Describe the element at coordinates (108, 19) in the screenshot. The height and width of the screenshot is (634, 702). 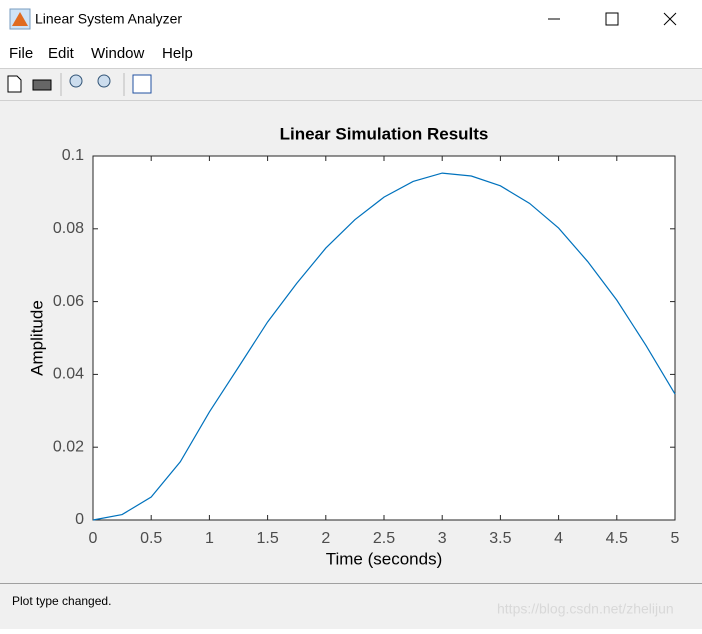
I see `window-title: Linear System Analyzer` at that location.